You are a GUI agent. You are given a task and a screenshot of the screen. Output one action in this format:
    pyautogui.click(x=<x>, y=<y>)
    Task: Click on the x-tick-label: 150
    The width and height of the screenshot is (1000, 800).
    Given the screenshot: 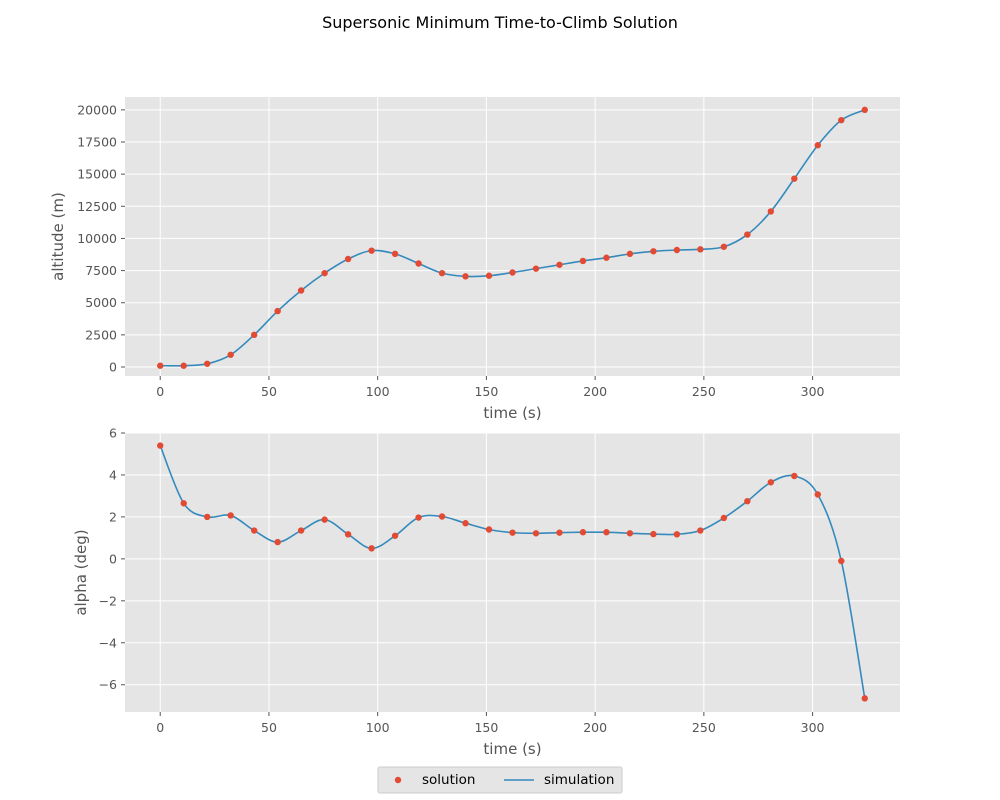 What is the action you would take?
    pyautogui.click(x=486, y=727)
    